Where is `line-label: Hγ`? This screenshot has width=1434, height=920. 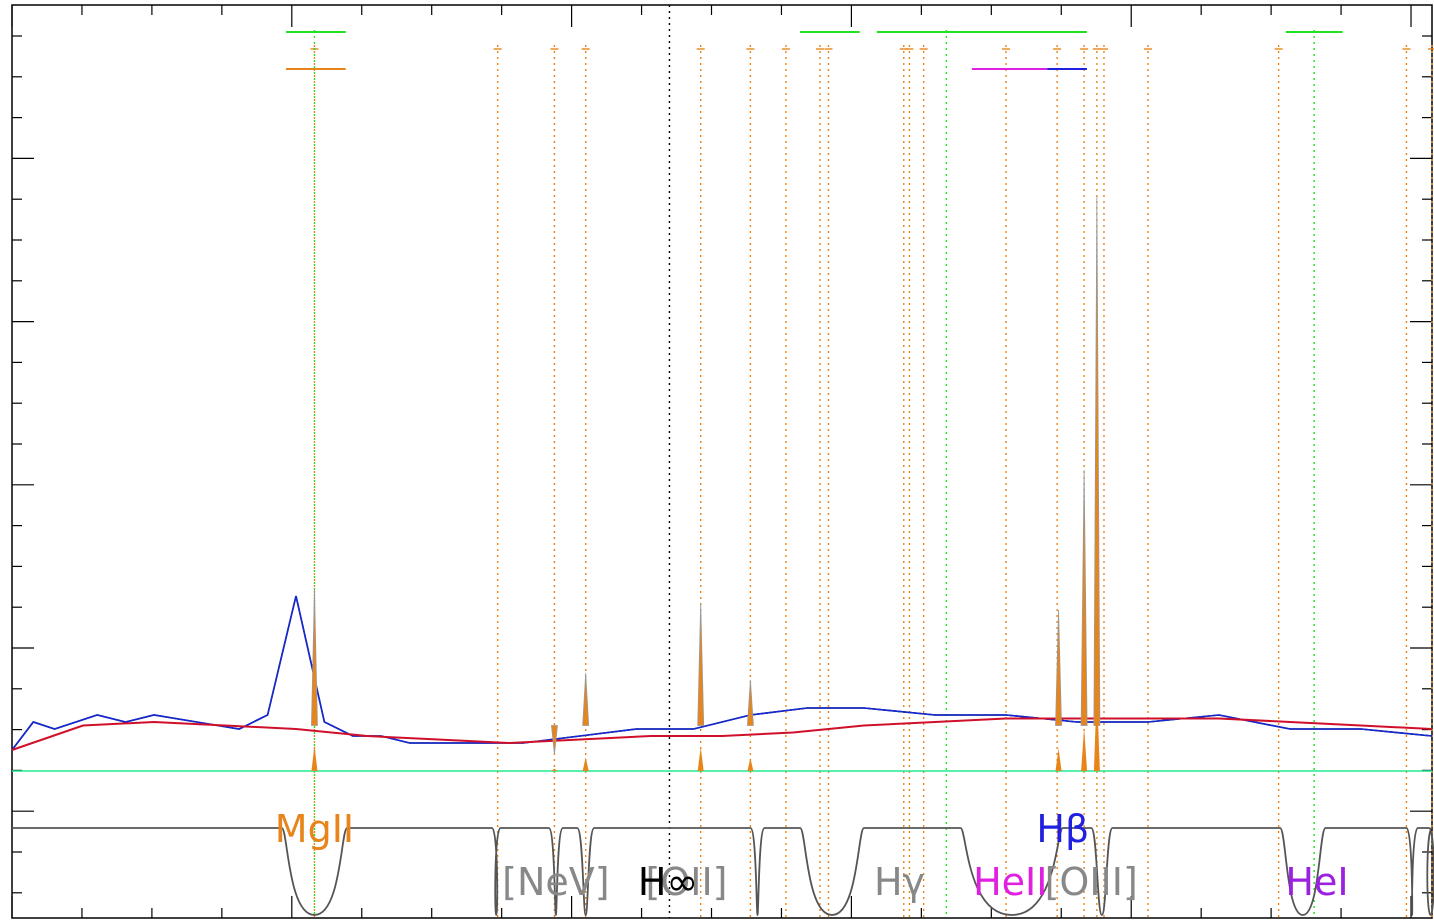
line-label: Hγ is located at coordinates (899, 882).